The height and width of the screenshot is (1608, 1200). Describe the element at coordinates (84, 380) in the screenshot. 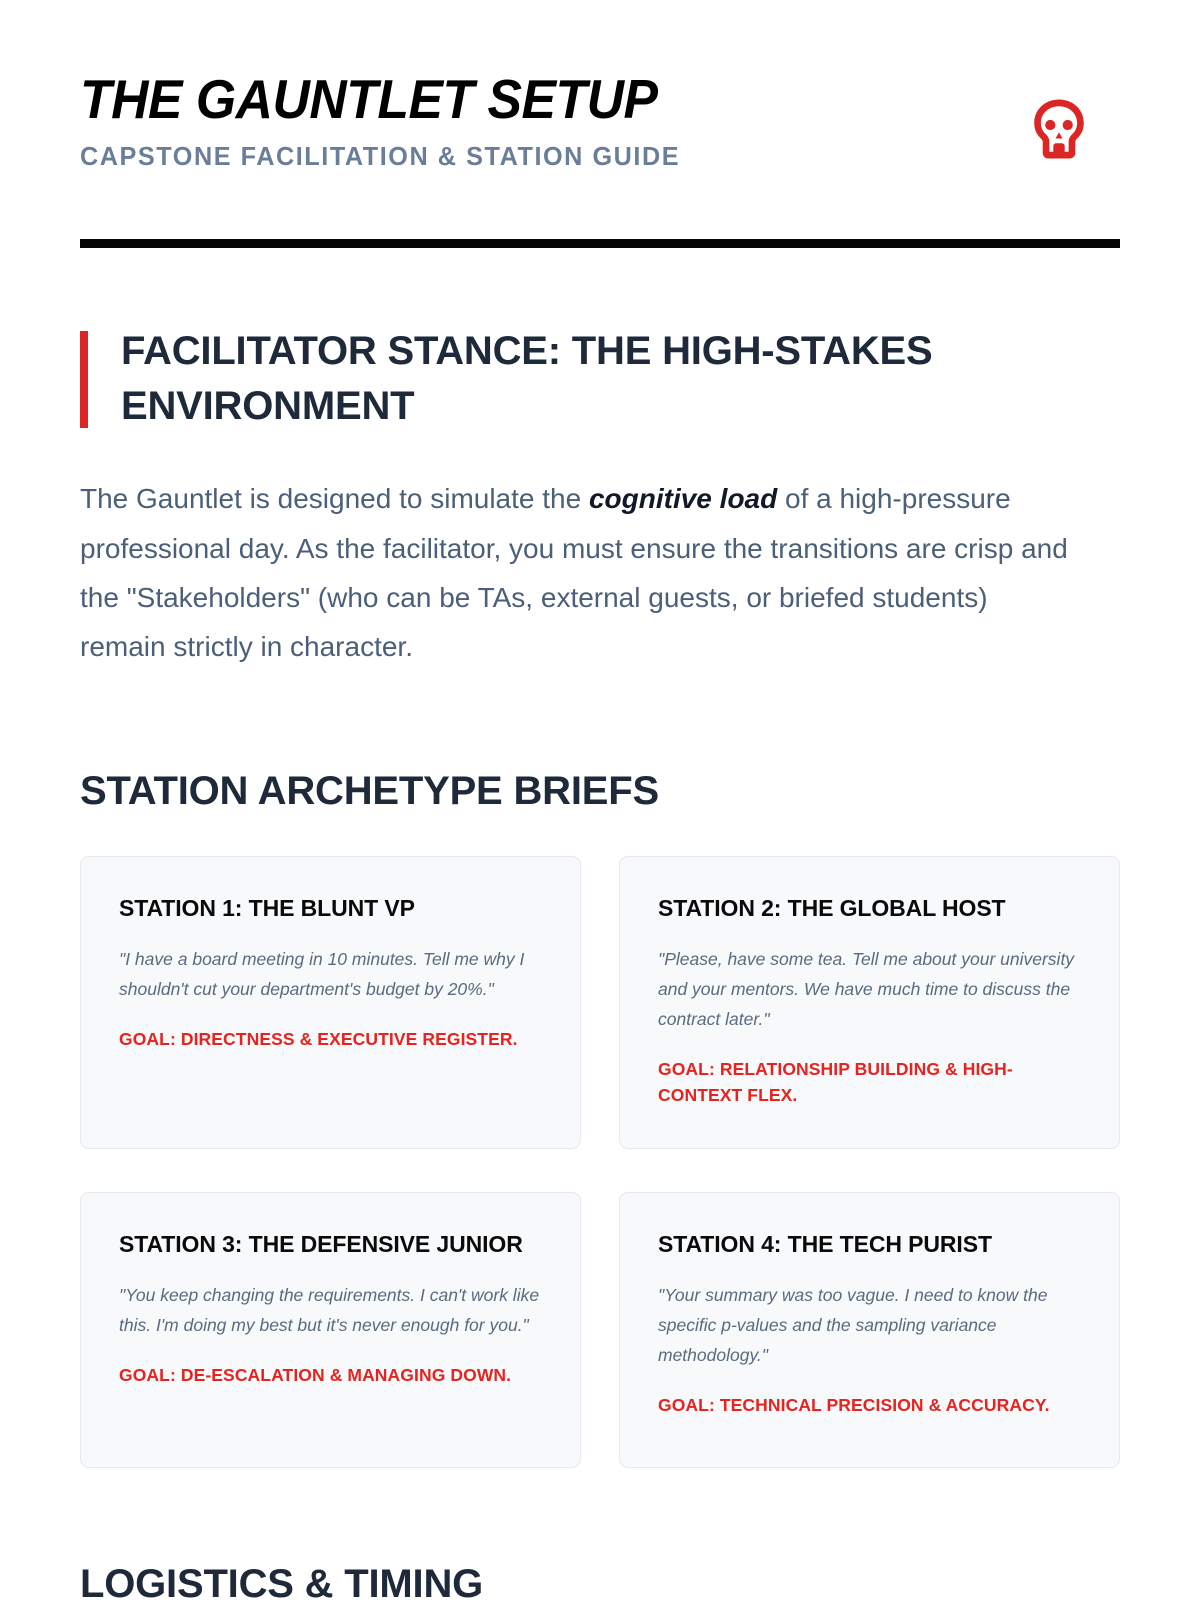

I see `accent-bar` at that location.